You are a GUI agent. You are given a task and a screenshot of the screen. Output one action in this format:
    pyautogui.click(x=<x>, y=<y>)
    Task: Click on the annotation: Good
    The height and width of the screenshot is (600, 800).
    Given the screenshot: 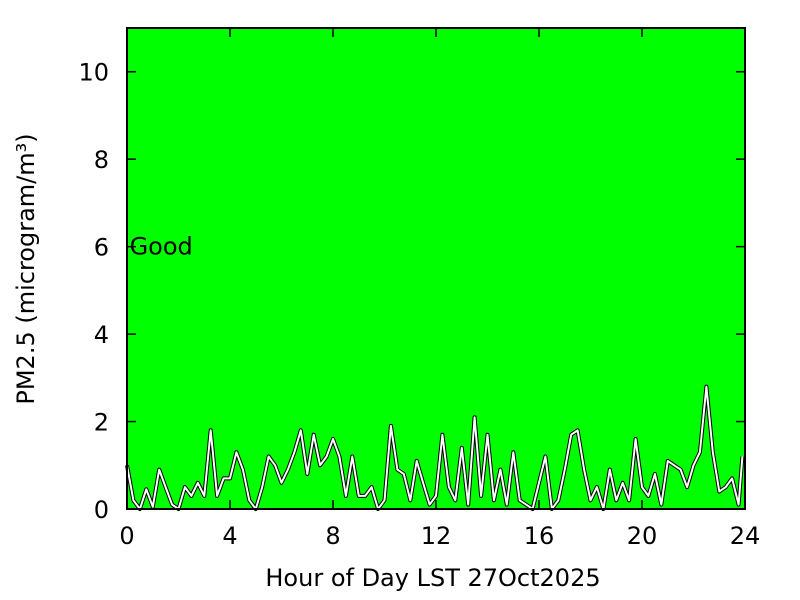 What is the action you would take?
    pyautogui.click(x=161, y=247)
    